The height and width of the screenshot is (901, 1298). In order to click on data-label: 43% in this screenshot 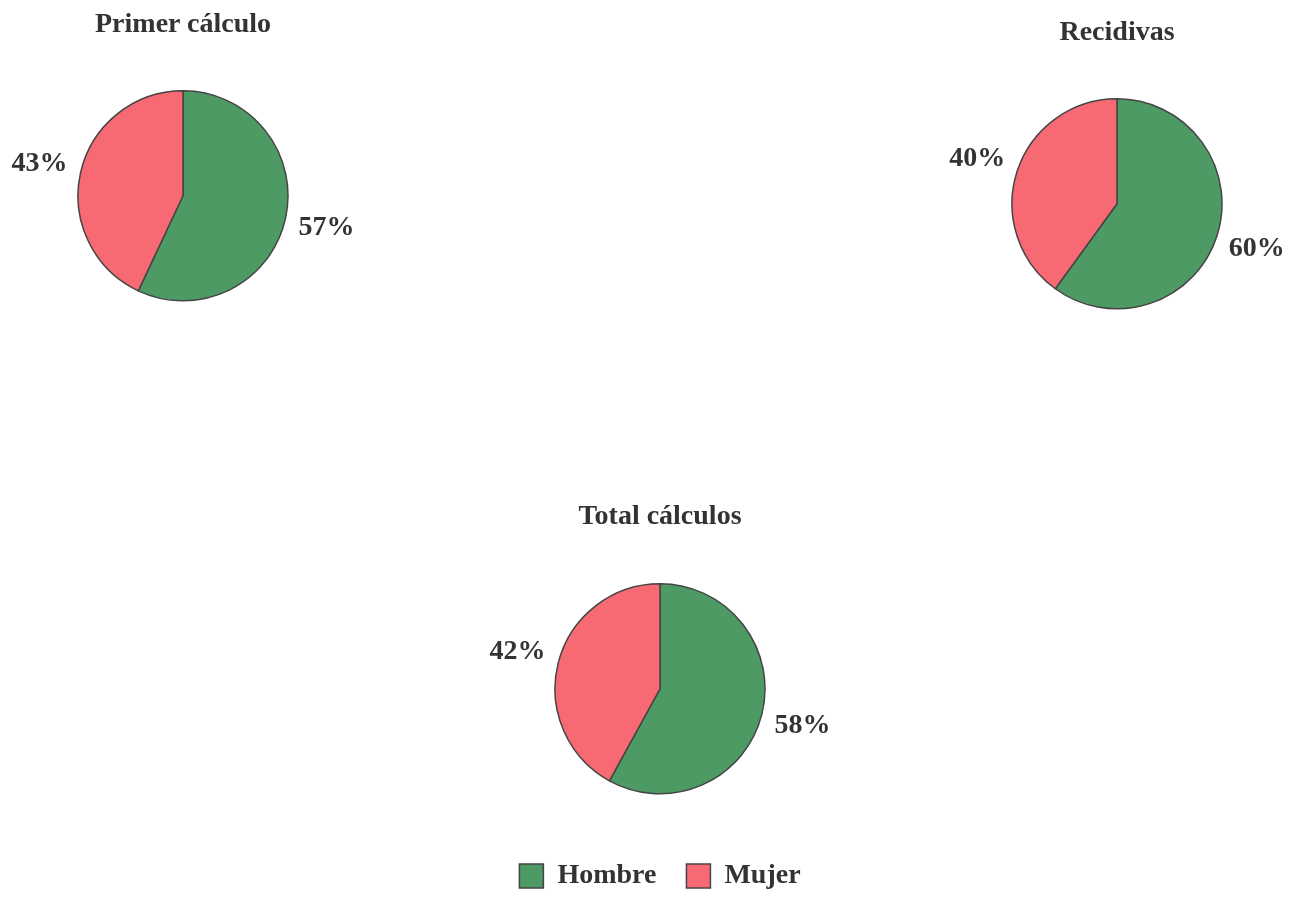, I will do `click(39, 161)`.